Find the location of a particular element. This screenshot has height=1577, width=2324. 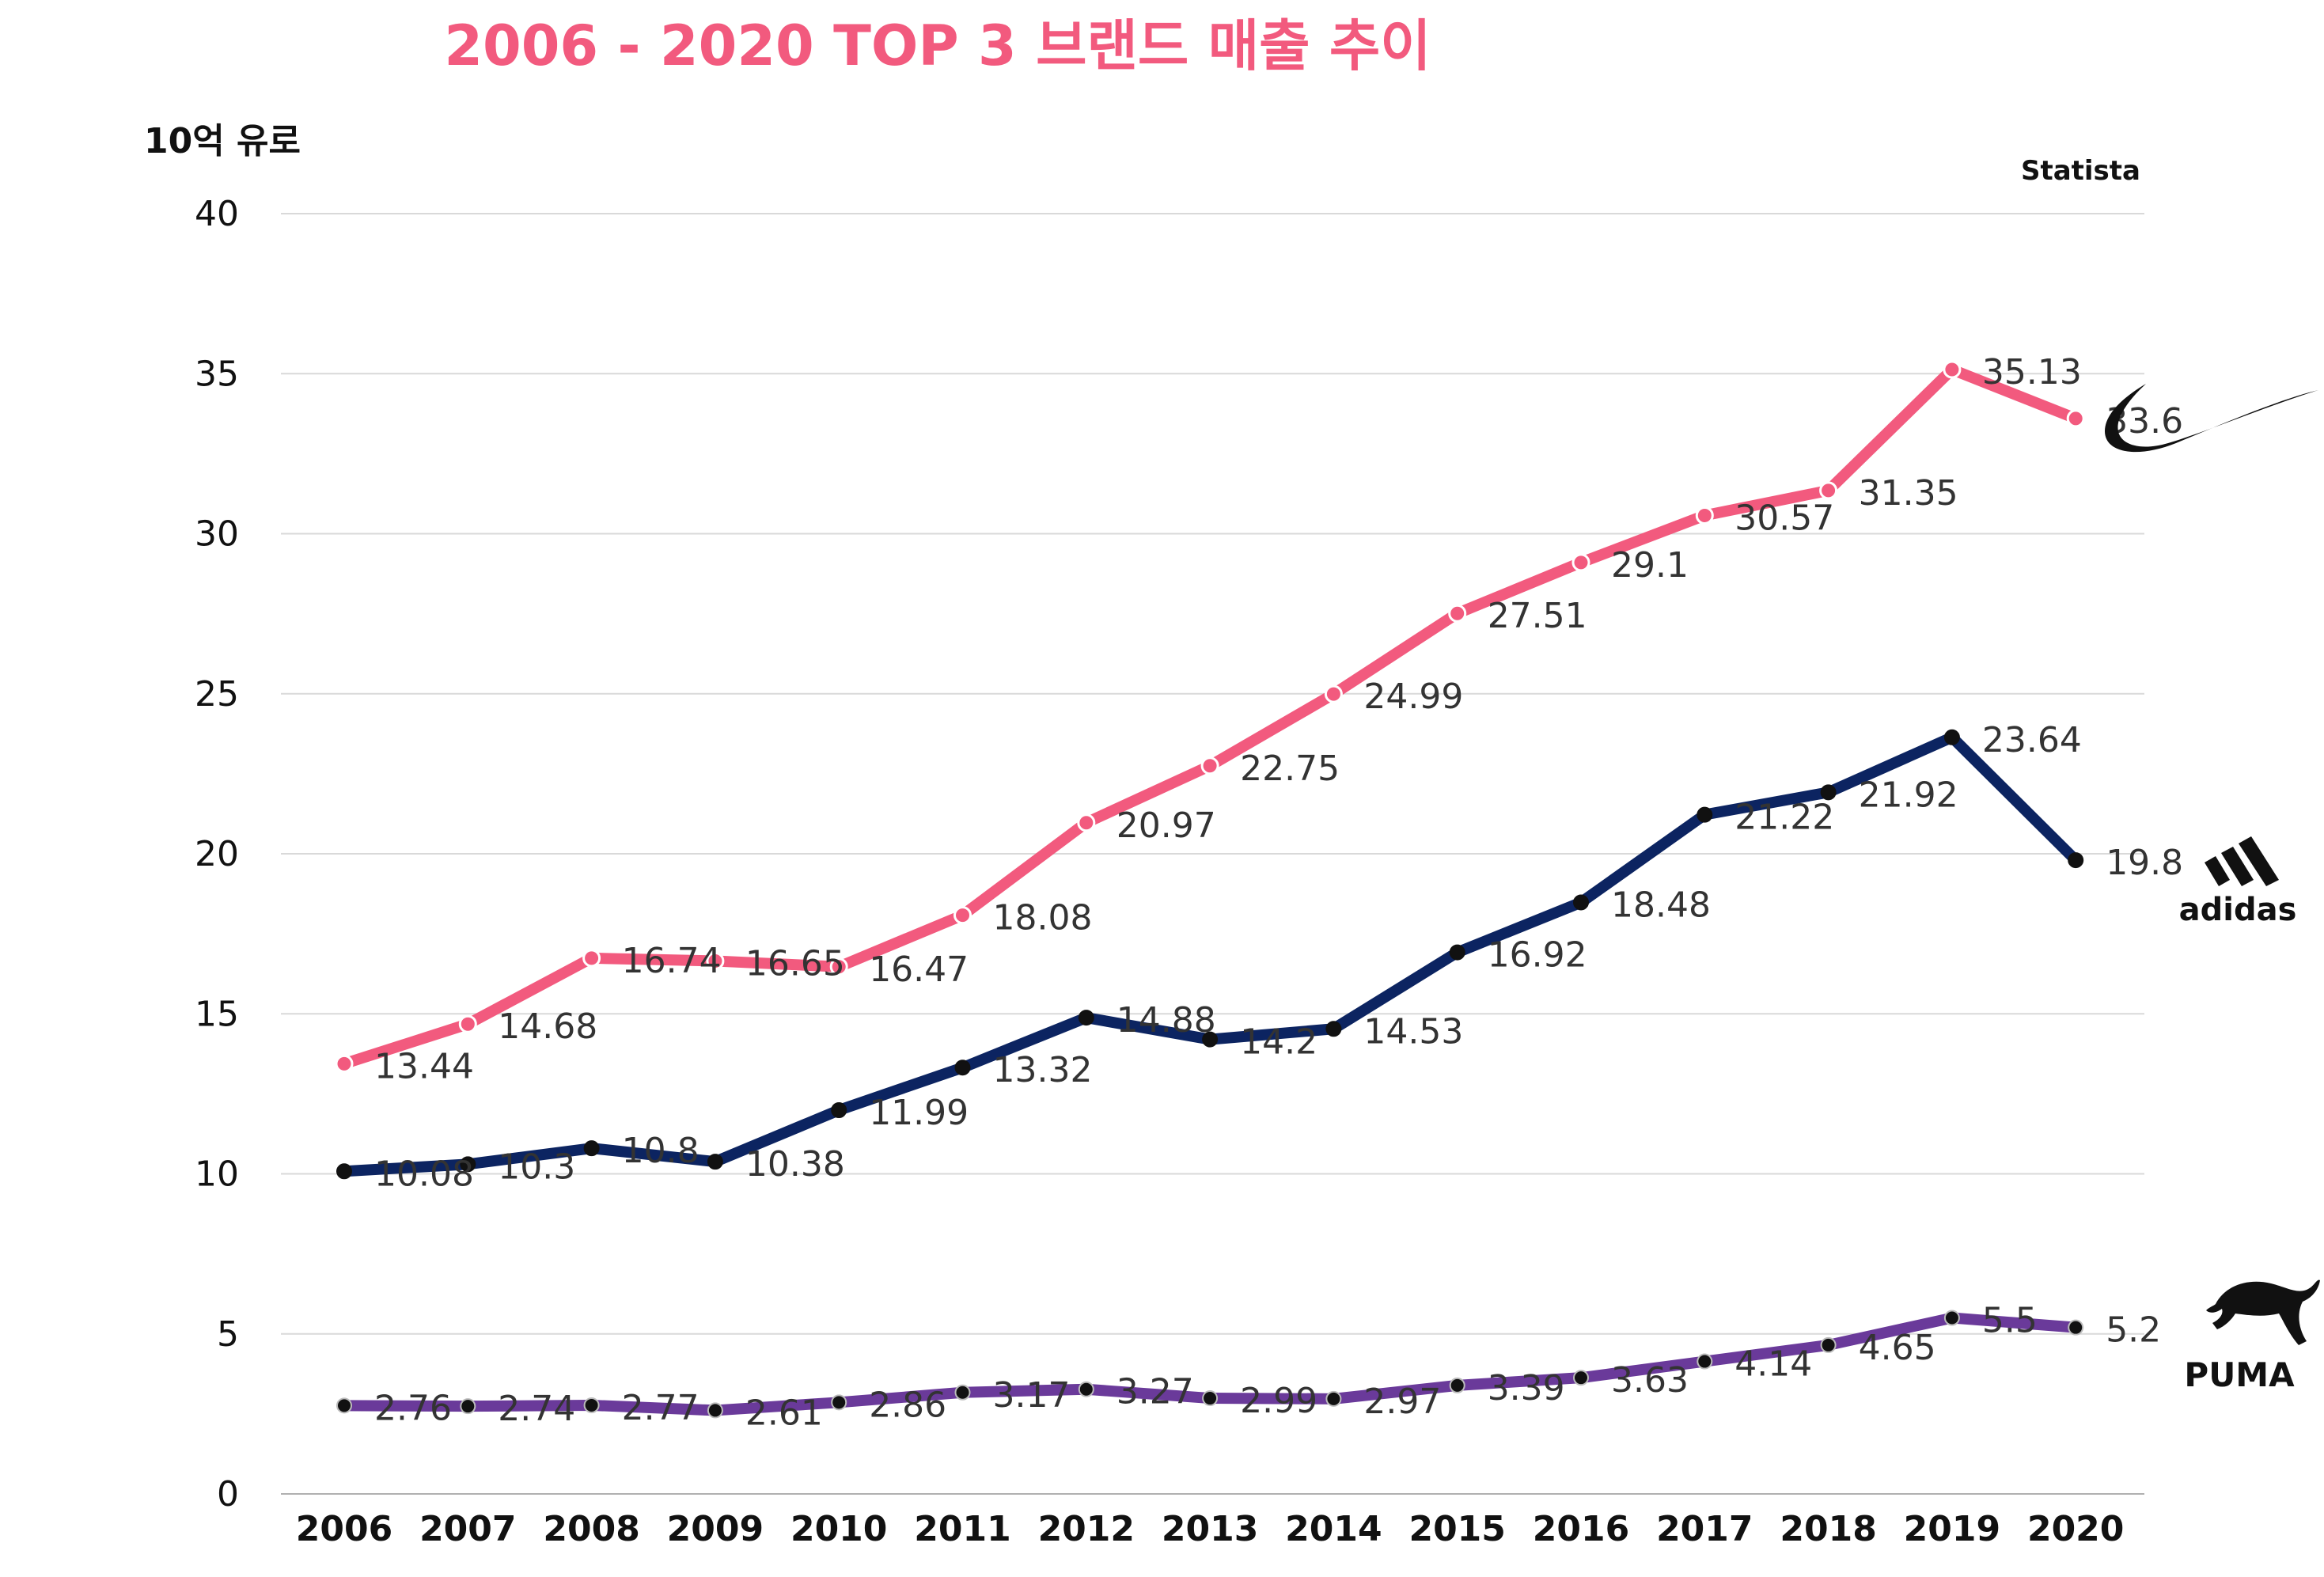

x-tick-label: 2013 is located at coordinates (1210, 1529).